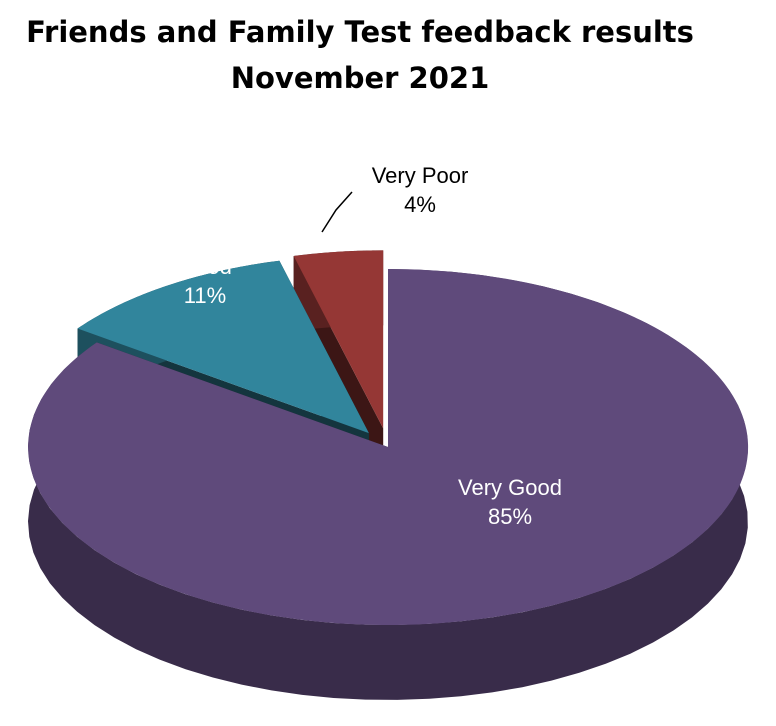 This screenshot has width=776, height=726. Describe the element at coordinates (510, 516) in the screenshot. I see `slice-value-label: 85%` at that location.